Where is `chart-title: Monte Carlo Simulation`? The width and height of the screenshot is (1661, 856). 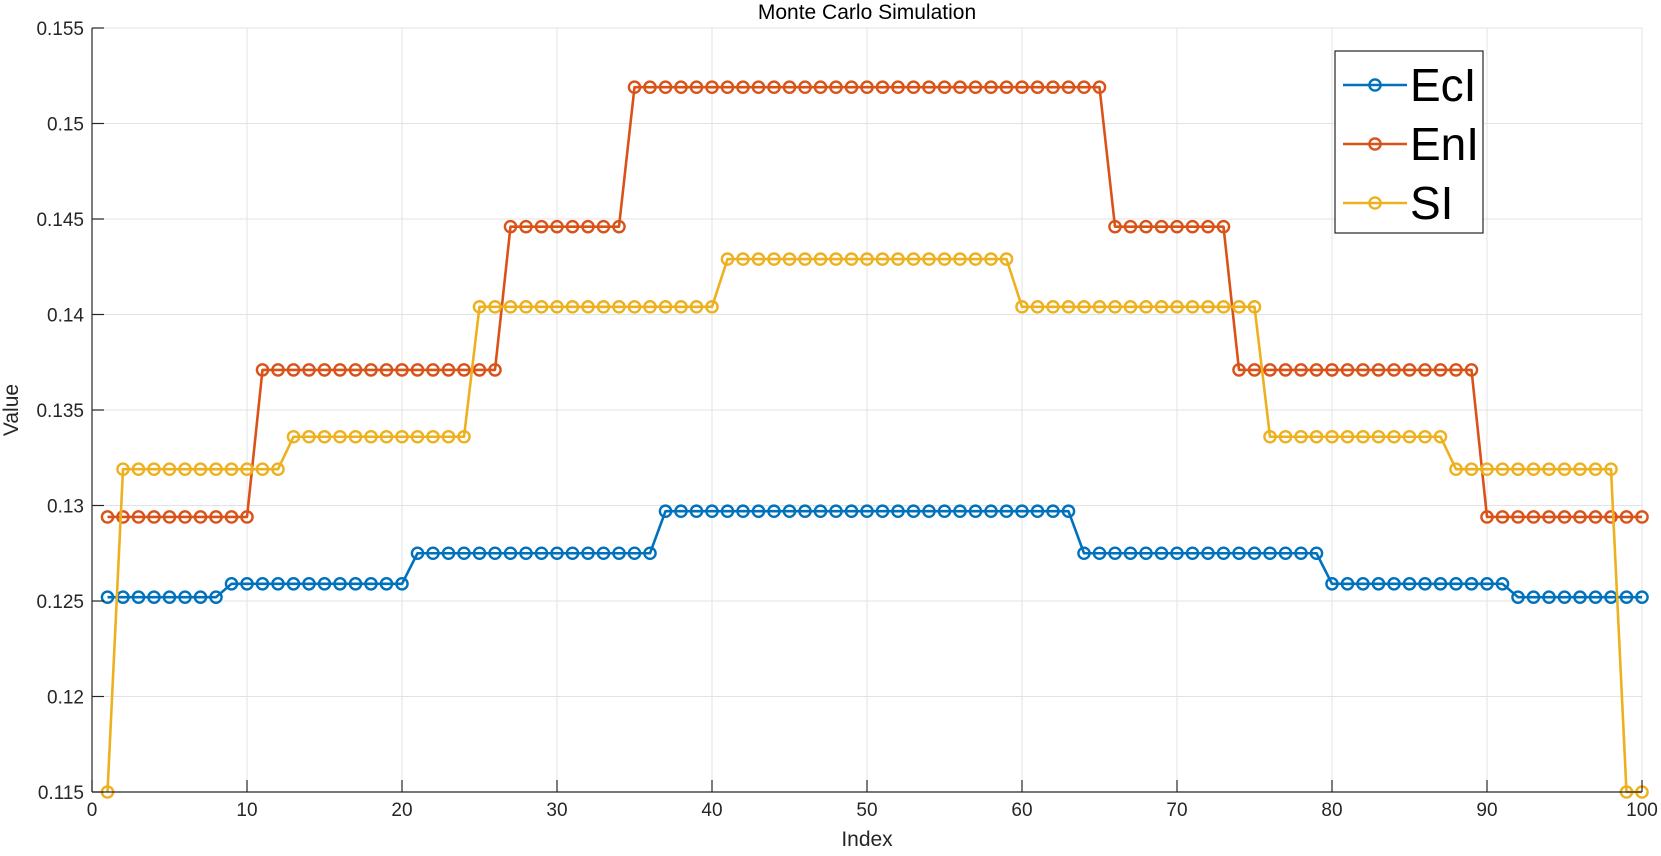 chart-title: Monte Carlo Simulation is located at coordinates (867, 12).